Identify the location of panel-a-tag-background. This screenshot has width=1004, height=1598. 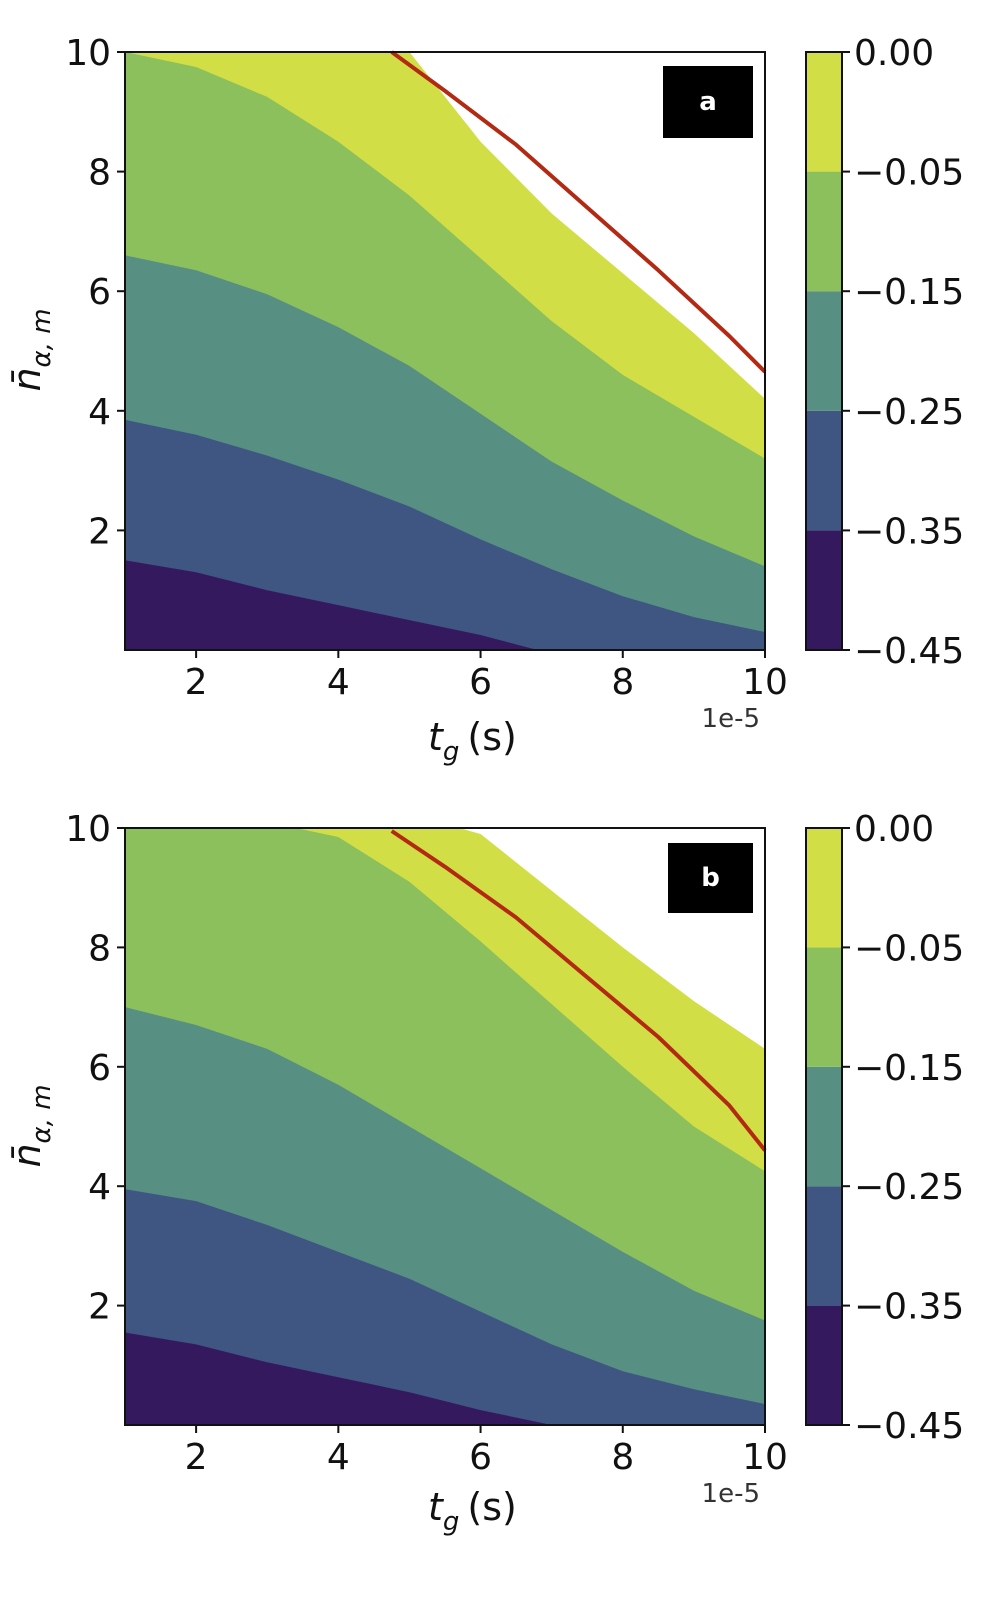
(708, 102).